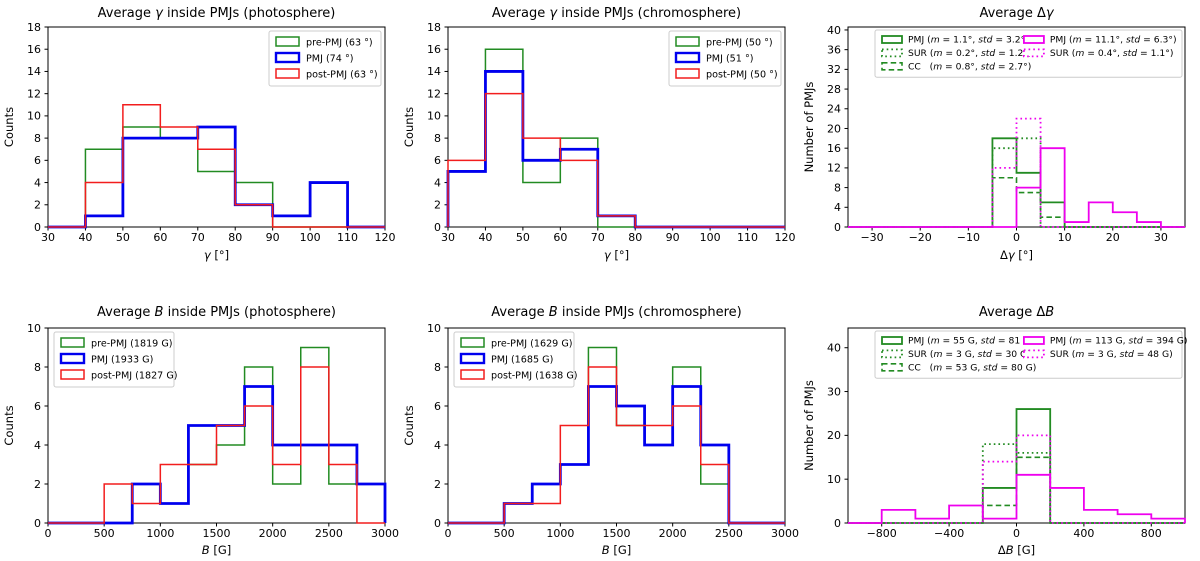  I want to click on x-tick-label: 120, so click(385, 237).